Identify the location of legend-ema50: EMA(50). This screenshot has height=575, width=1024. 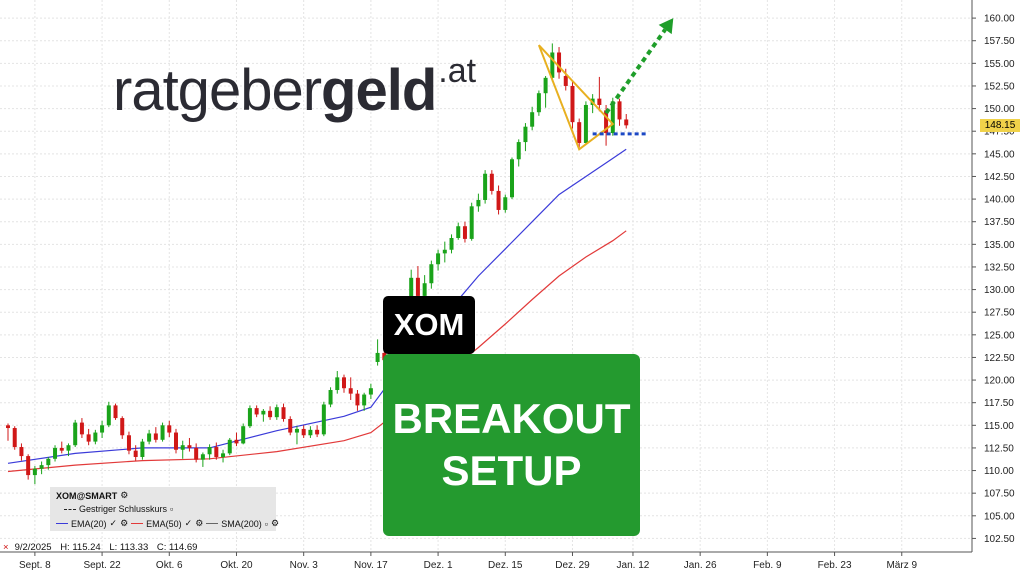
(164, 523).